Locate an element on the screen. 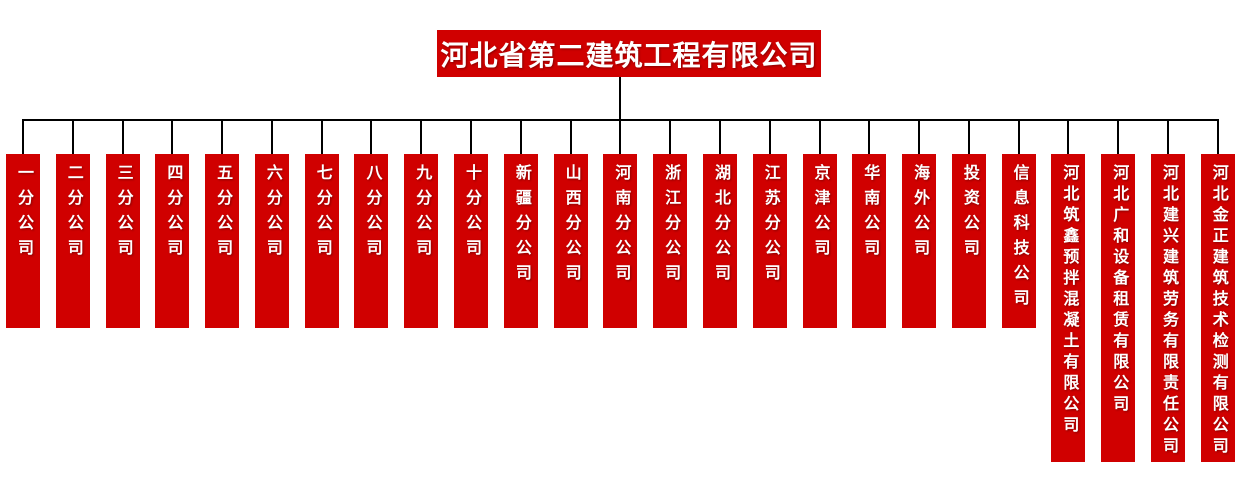 This screenshot has height=504, width=1248. org-chart-node: 河北广和设备租赁有限公司 is located at coordinates (1118, 291).